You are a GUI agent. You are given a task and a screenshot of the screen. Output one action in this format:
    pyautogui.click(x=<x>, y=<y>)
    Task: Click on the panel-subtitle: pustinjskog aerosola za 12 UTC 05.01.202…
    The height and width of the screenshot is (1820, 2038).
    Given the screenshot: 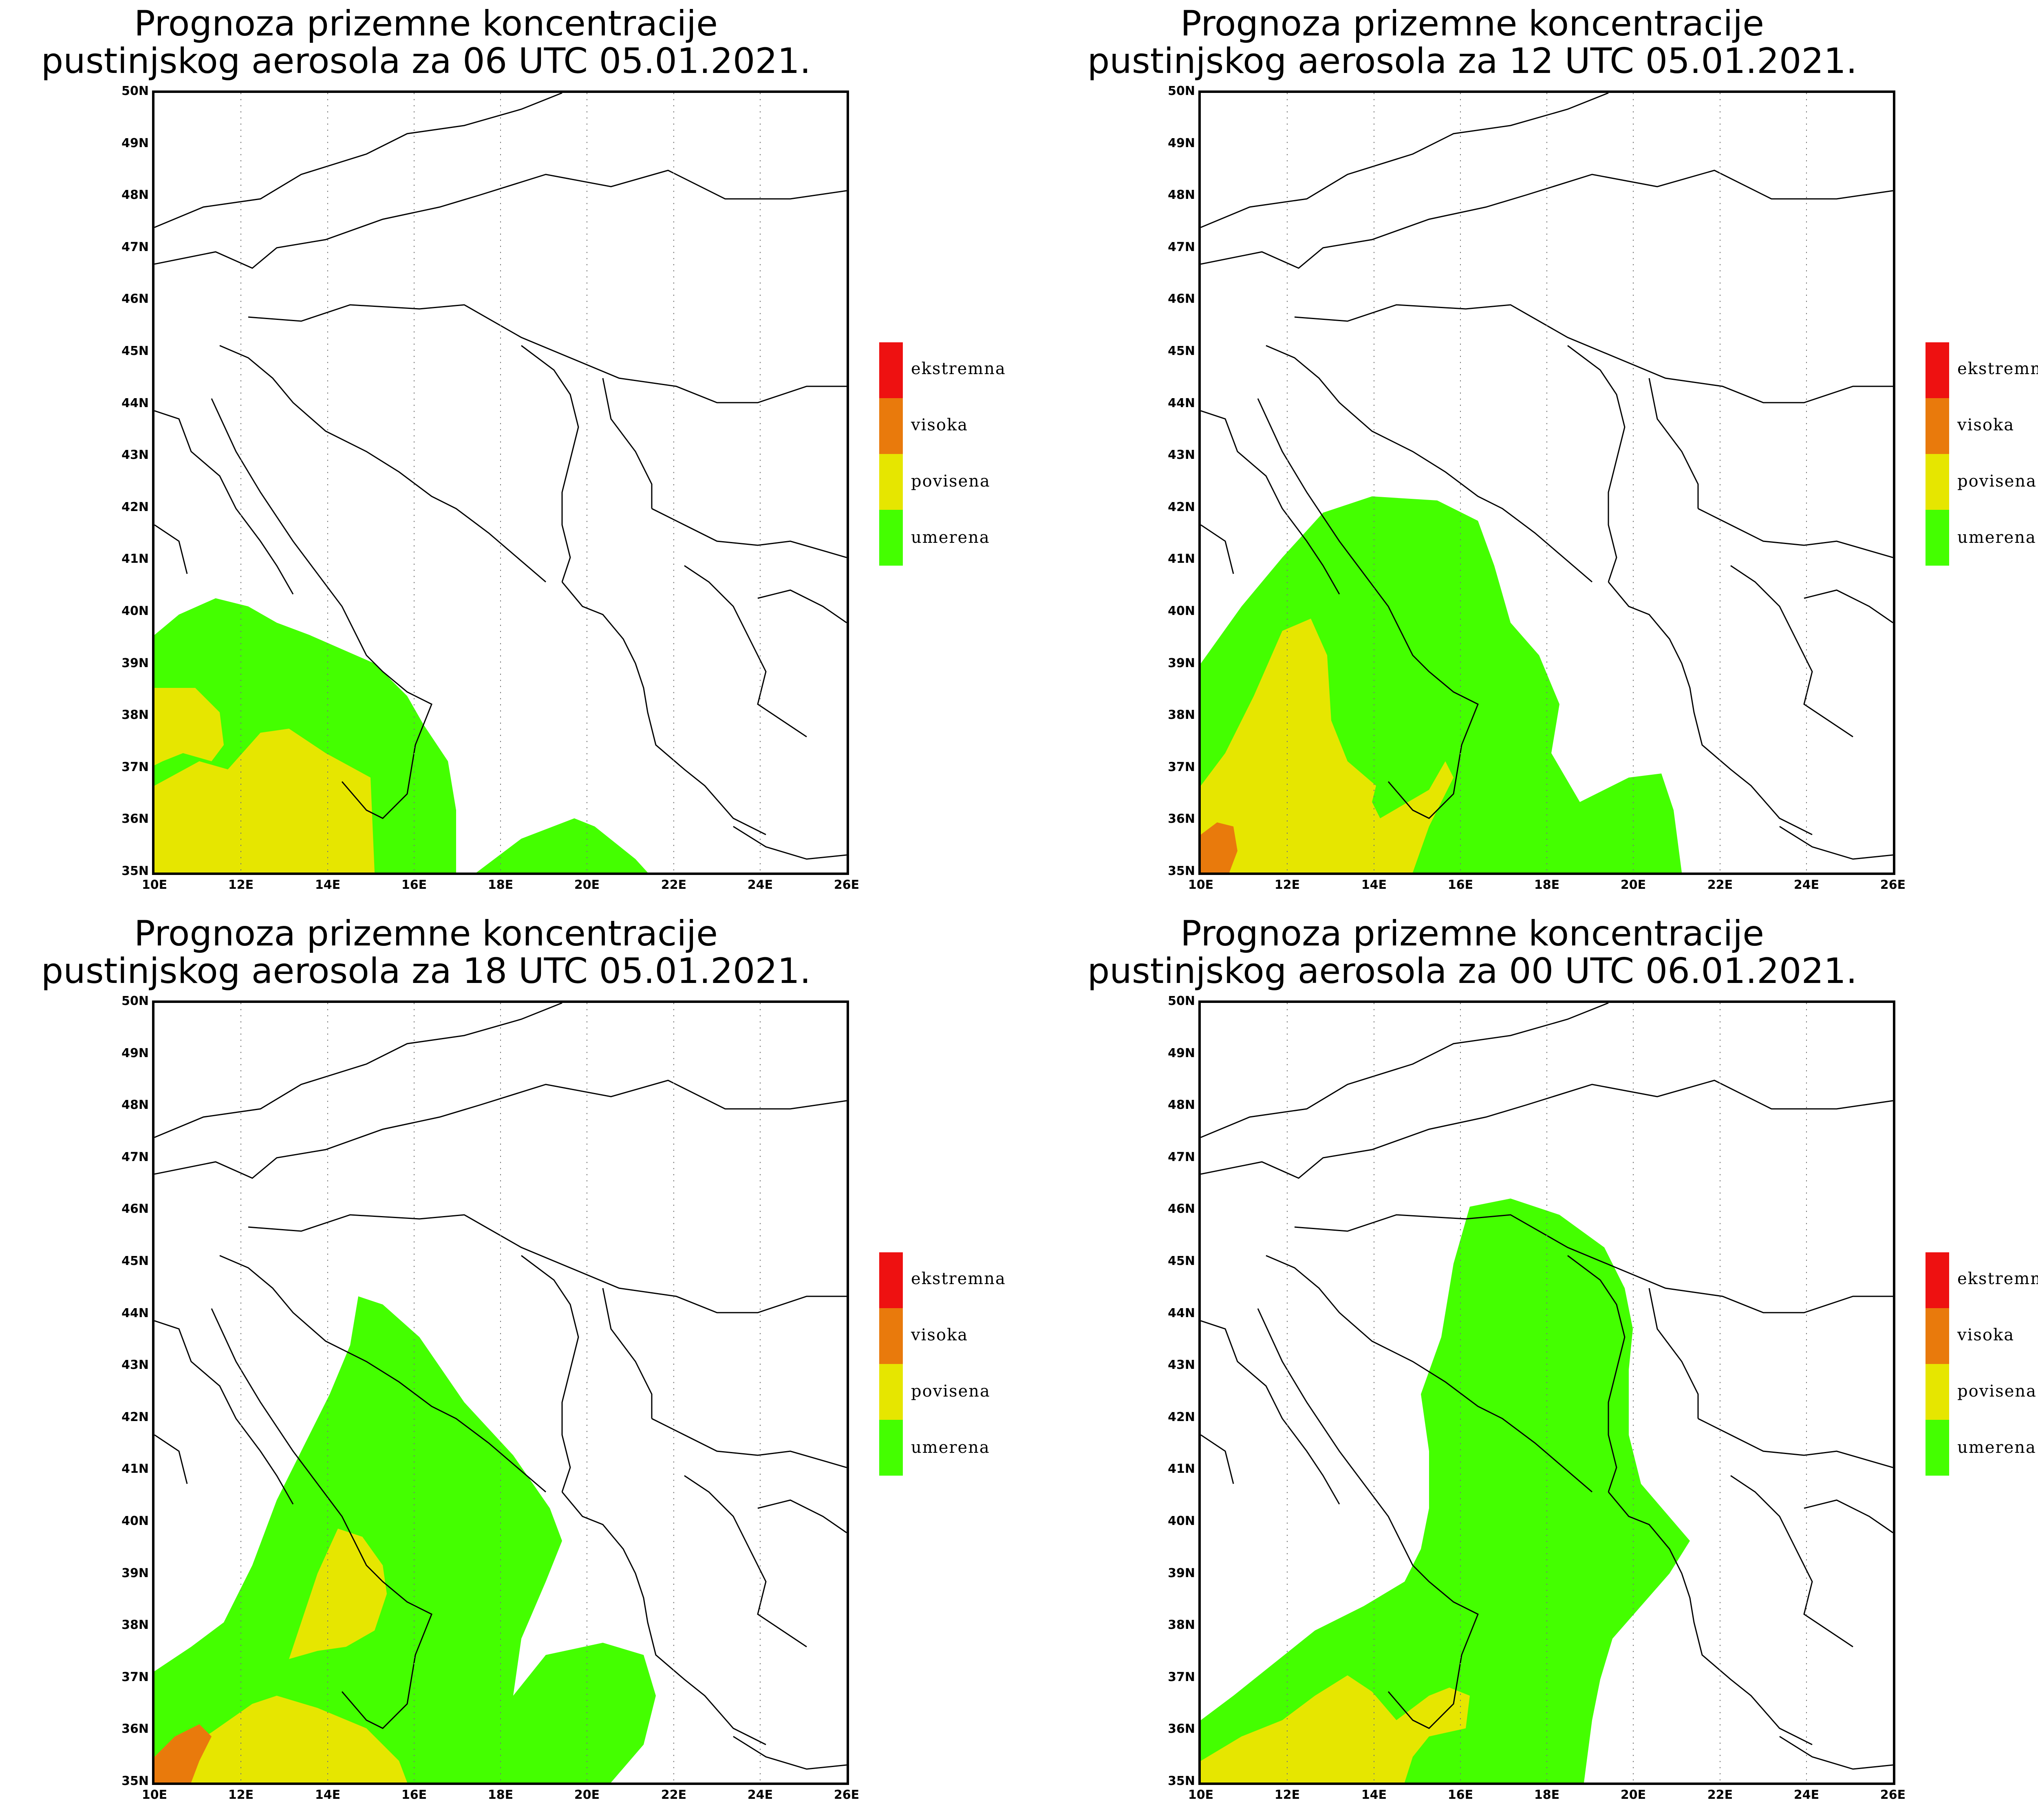 What is the action you would take?
    pyautogui.click(x=1472, y=62)
    